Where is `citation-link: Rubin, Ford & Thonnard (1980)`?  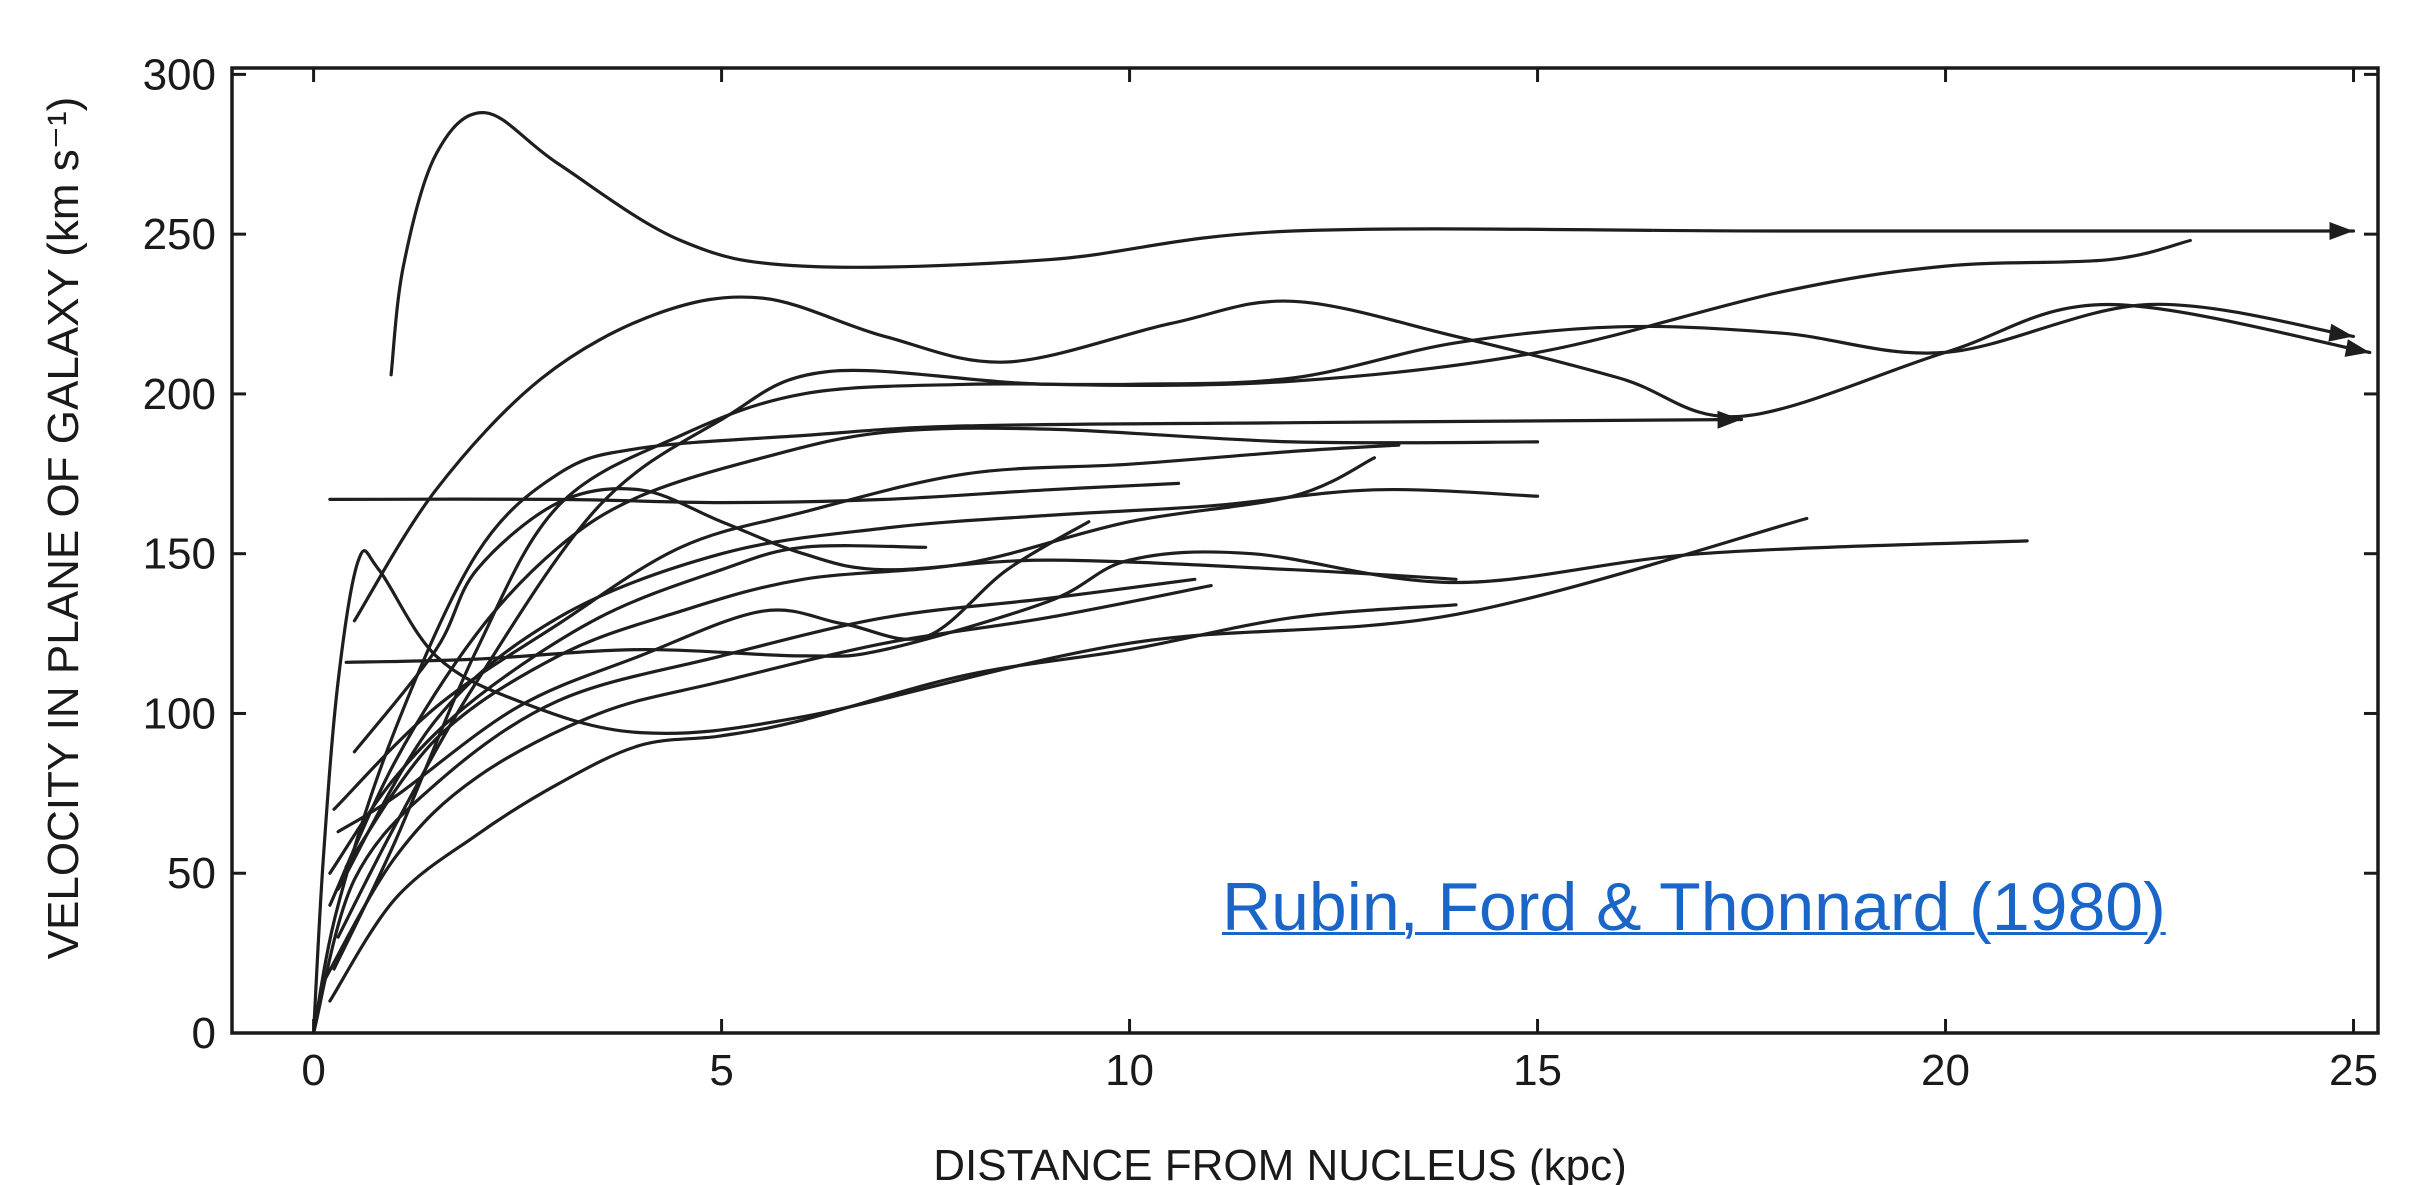 citation-link: Rubin, Ford & Thonnard (1980) is located at coordinates (1694, 907).